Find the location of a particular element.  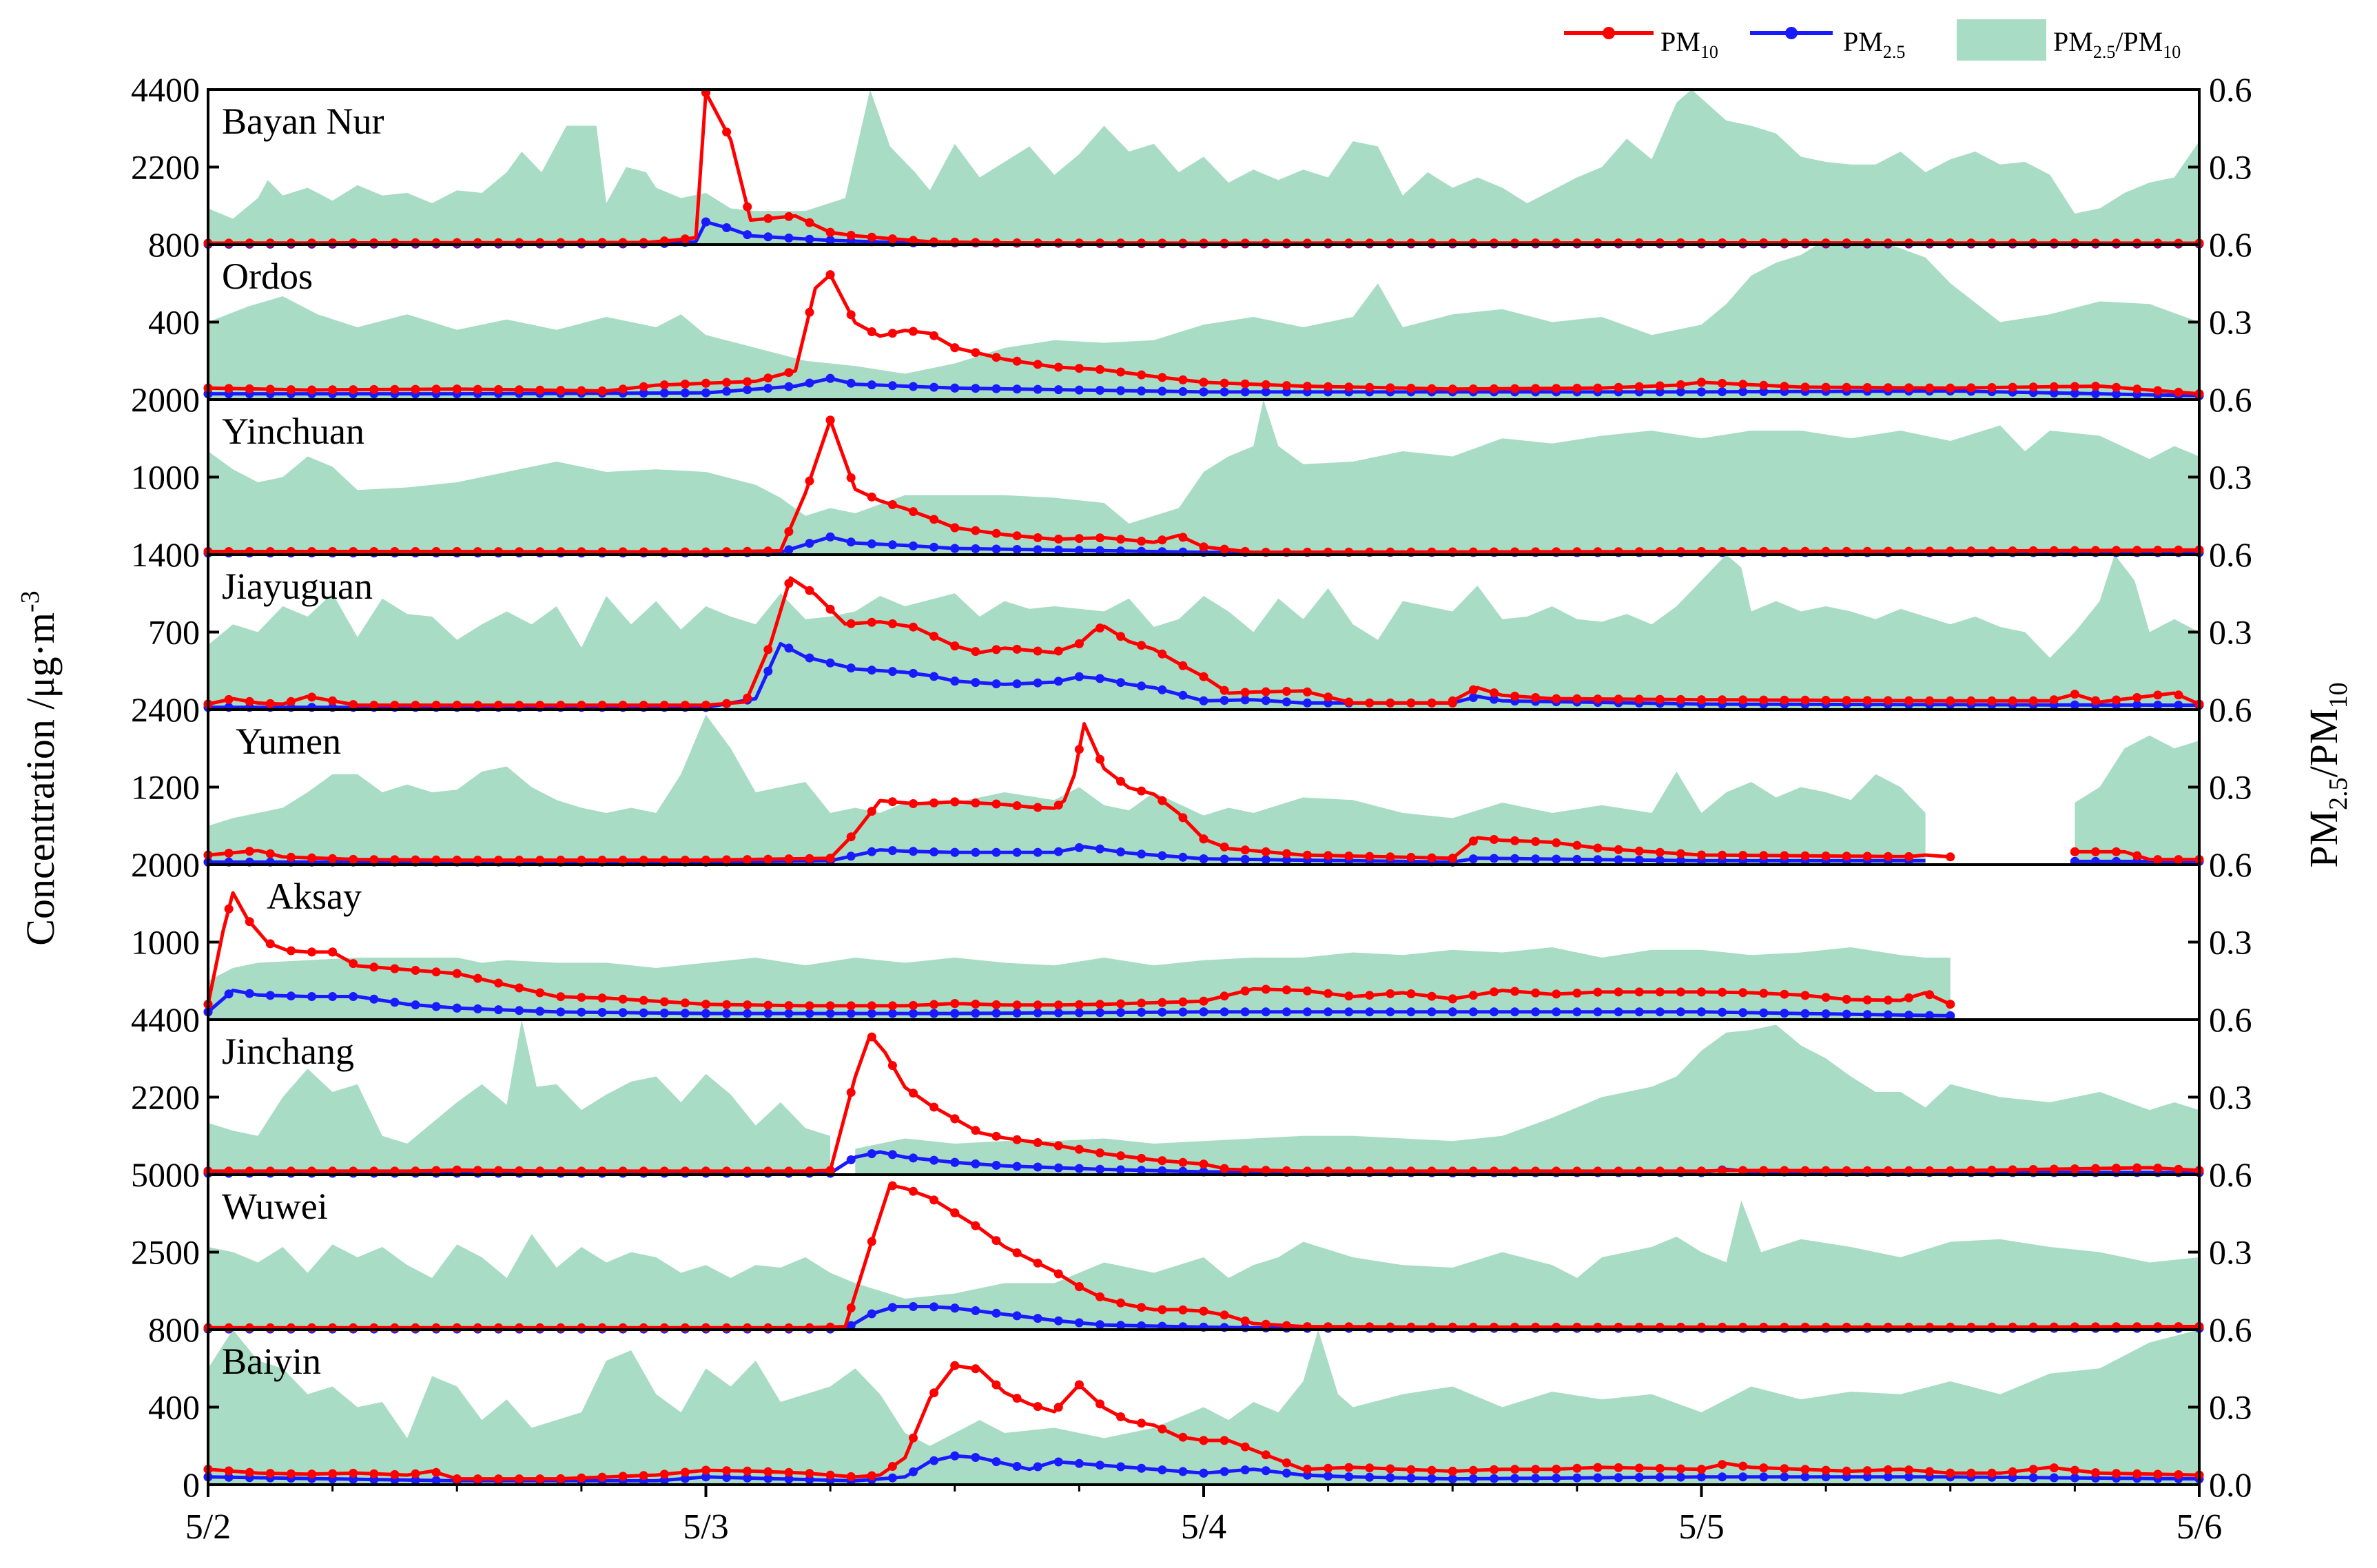

x-tick-label-1: 5/3 is located at coordinates (705, 1527).